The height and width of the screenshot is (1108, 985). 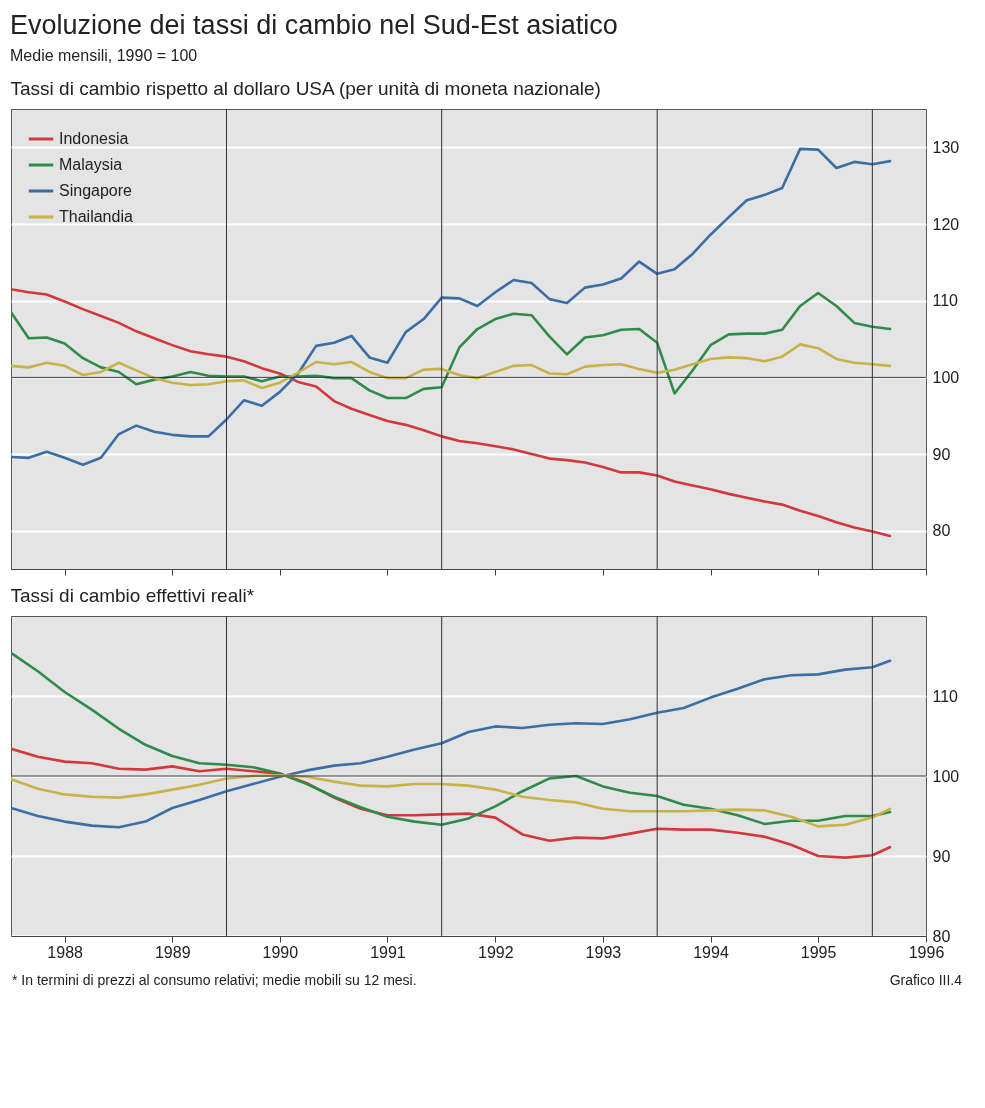 What do you see at coordinates (305, 88) in the screenshot?
I see `text: Tassi di cambio rispetto al dollaro USA (per unità di moneta nazionale)` at bounding box center [305, 88].